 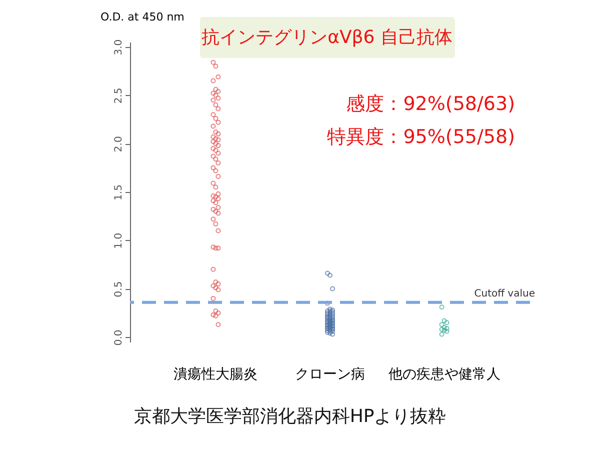 What do you see at coordinates (119, 240) in the screenshot?
I see `y-tick-label: 1.0` at bounding box center [119, 240].